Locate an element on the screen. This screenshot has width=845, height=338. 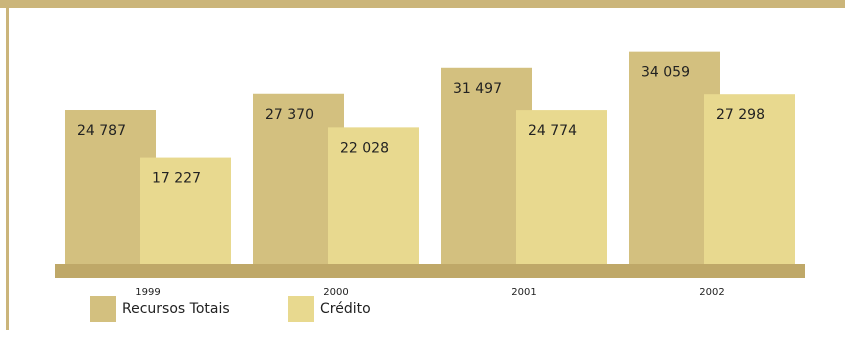
bar-credito-2002 is located at coordinates (749, 180).